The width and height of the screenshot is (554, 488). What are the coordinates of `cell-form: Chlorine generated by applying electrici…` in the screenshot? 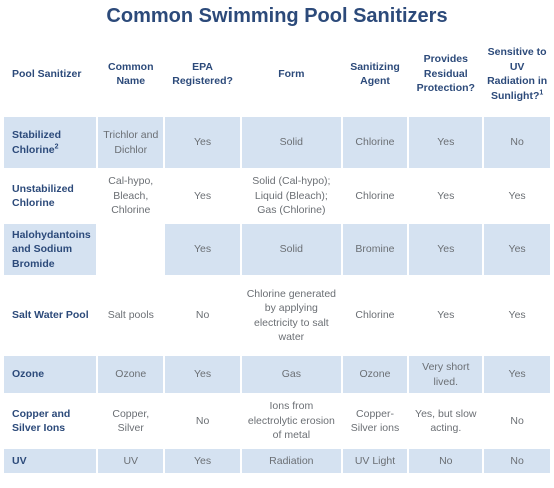 It's located at (291, 315).